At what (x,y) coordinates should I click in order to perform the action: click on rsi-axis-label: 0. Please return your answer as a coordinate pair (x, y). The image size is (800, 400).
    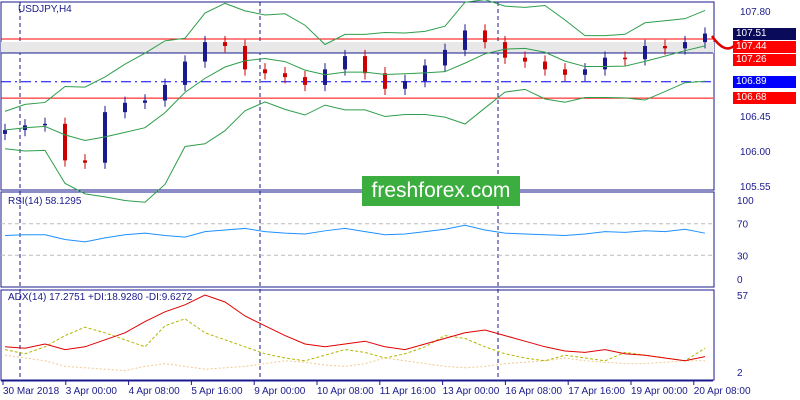
    Looking at the image, I should click on (740, 280).